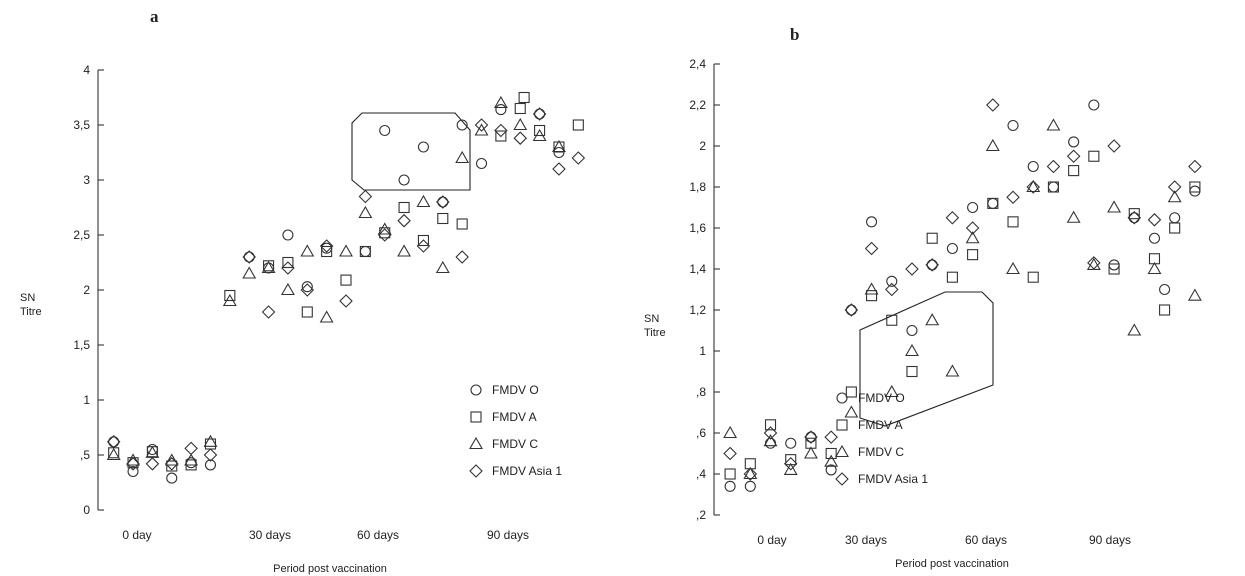  Describe the element at coordinates (701, 474) in the screenshot. I see `y-tick-label: ,4` at that location.